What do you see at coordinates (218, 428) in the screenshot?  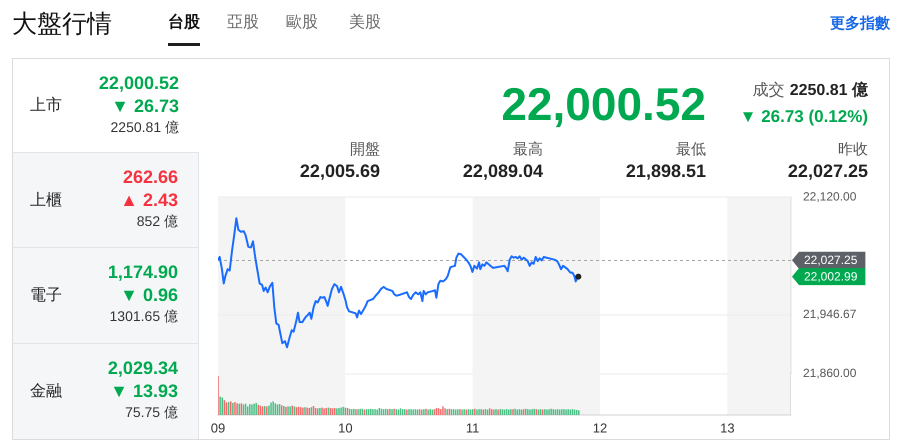 I see `x-tick-label: 09` at bounding box center [218, 428].